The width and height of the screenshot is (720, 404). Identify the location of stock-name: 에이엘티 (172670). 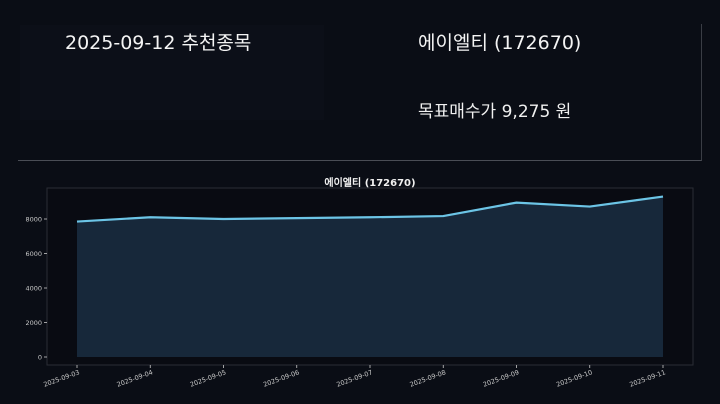
(500, 43).